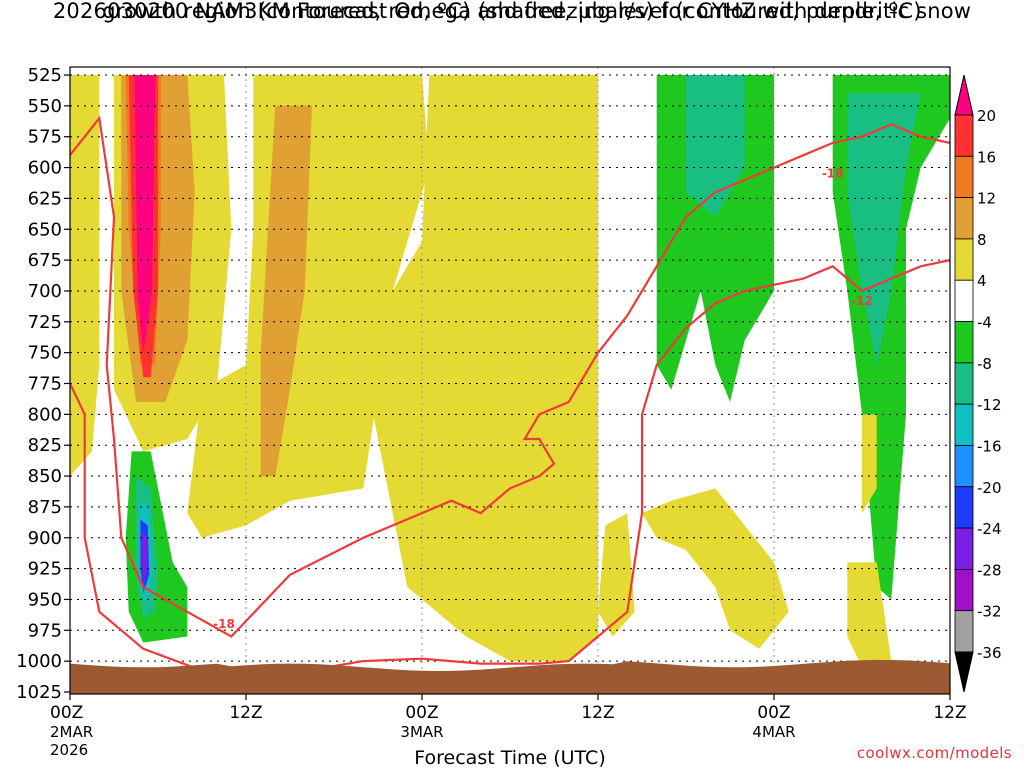 This screenshot has height=768, width=1024. I want to click on y-tick-label: 700, so click(45, 291).